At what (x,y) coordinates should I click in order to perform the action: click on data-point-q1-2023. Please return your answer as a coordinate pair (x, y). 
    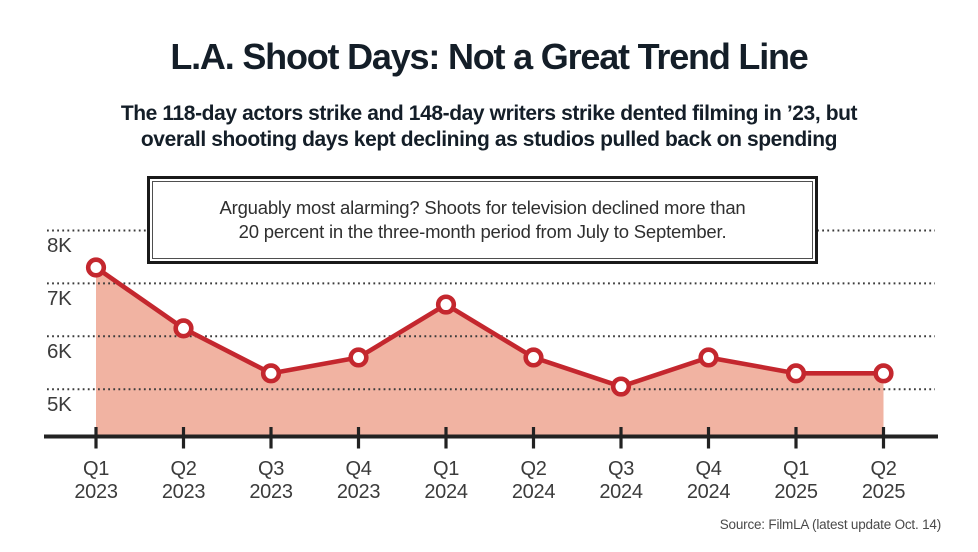
    Looking at the image, I should click on (96, 267).